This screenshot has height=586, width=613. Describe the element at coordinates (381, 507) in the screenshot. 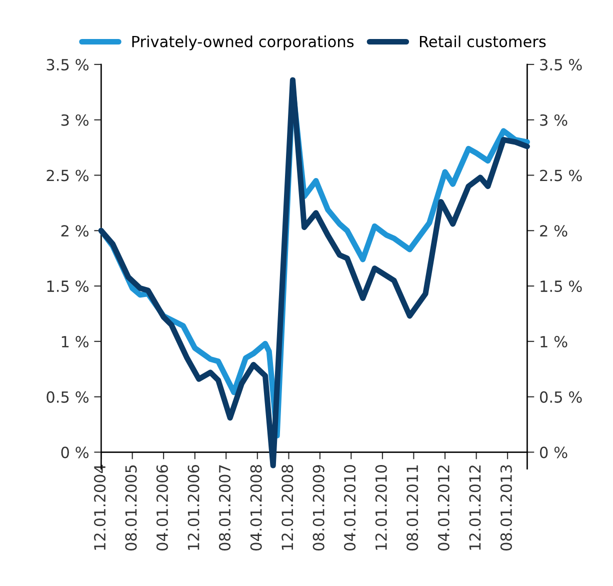

I see `x-tick-label: 12.01.2010` at that location.